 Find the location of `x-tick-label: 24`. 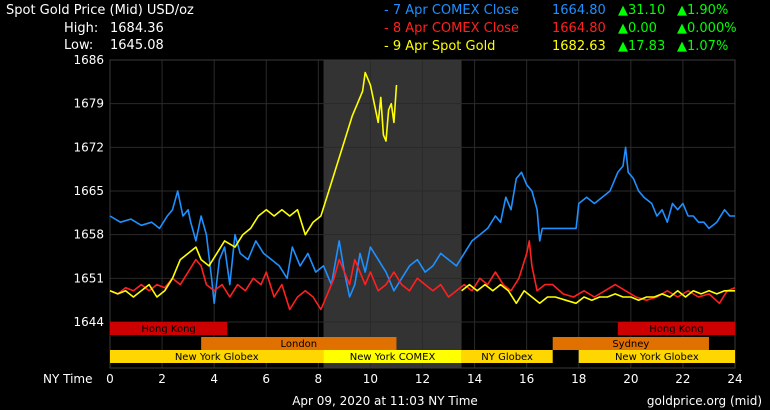

x-tick-label: 24 is located at coordinates (734, 379).